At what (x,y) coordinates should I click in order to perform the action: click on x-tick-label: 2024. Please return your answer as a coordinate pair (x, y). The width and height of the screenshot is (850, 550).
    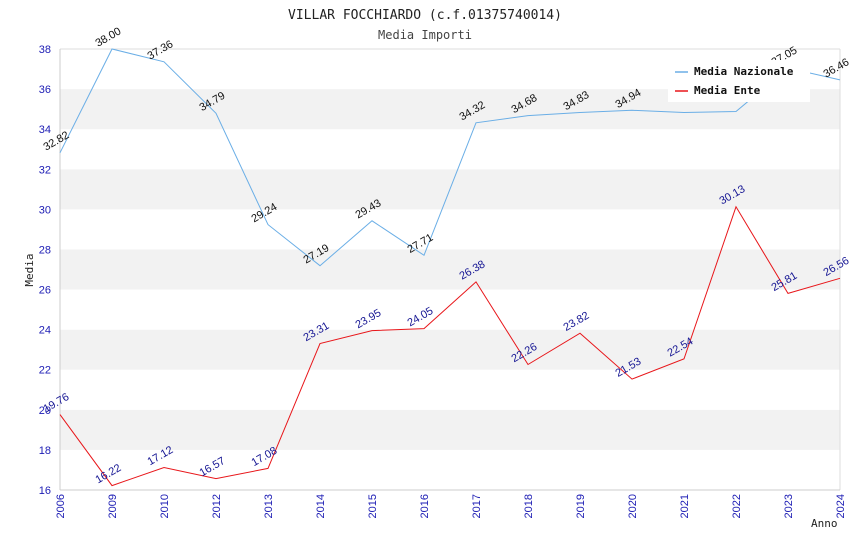
    Looking at the image, I should click on (841, 506).